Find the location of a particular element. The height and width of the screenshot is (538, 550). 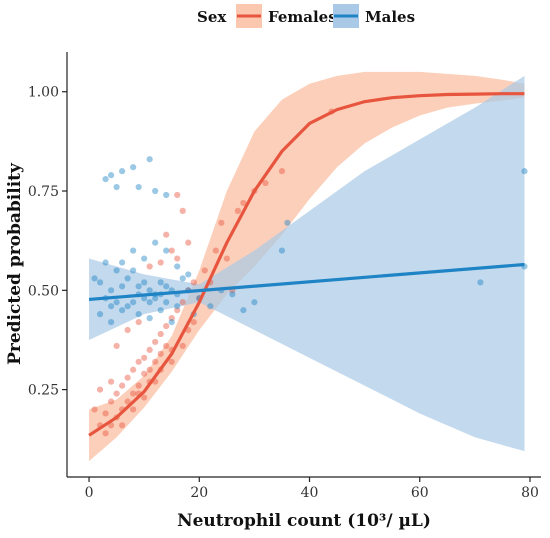

x-axis-ticks: 0 20 40 60 80 is located at coordinates (312, 489).